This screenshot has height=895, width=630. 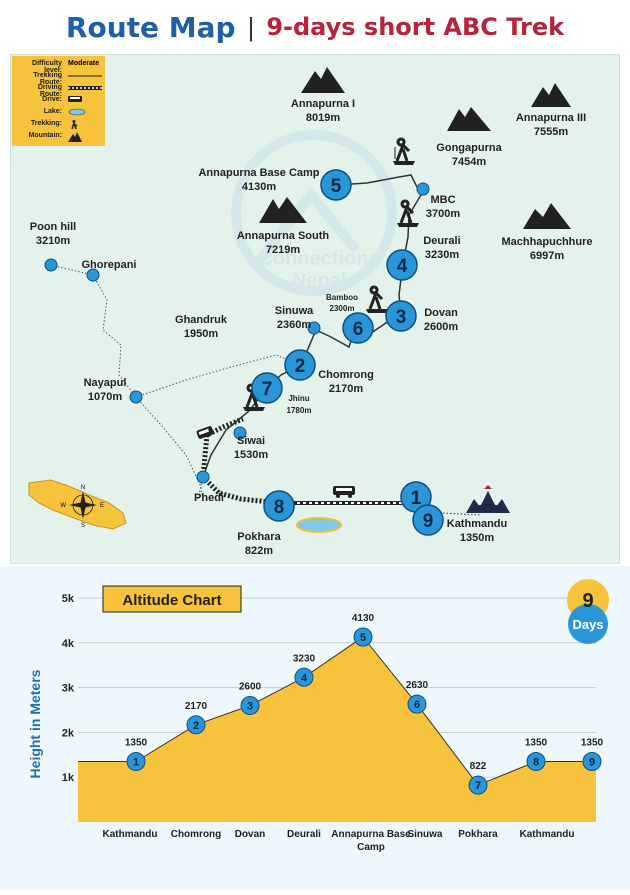 What do you see at coordinates (298, 398) in the screenshot?
I see `place-jhinu-name: Jhinu` at bounding box center [298, 398].